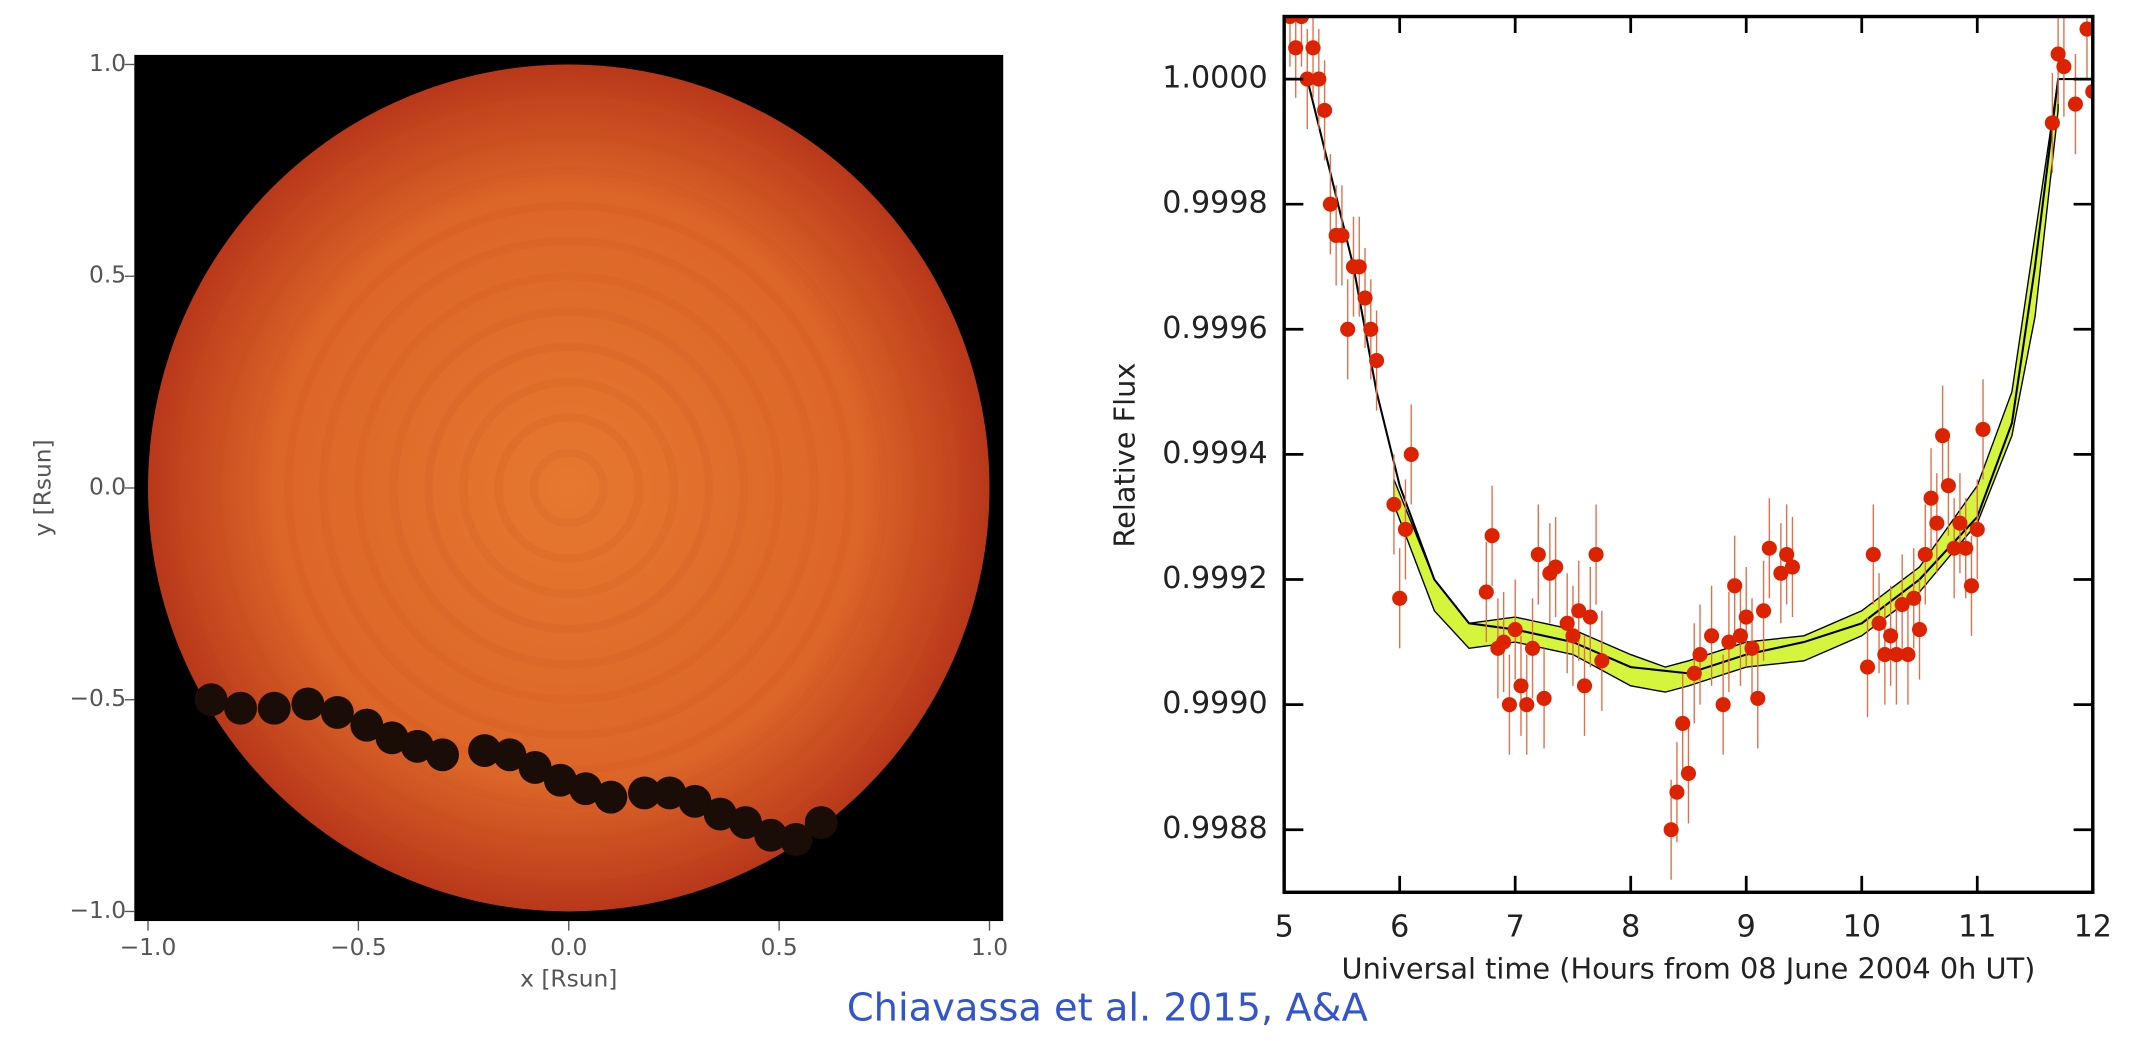  I want to click on x-tick-label: 0.0, so click(568, 947).